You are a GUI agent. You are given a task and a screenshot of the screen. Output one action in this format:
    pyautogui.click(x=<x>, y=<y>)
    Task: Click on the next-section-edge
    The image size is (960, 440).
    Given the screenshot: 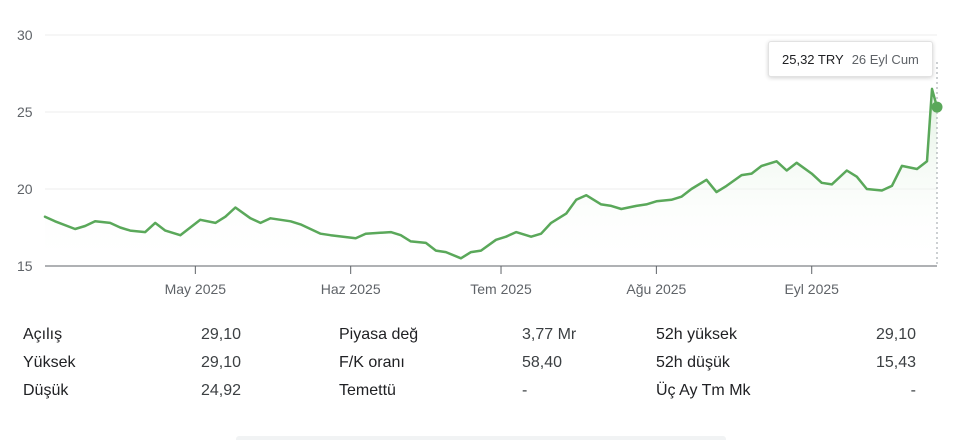 What is the action you would take?
    pyautogui.click(x=481, y=438)
    